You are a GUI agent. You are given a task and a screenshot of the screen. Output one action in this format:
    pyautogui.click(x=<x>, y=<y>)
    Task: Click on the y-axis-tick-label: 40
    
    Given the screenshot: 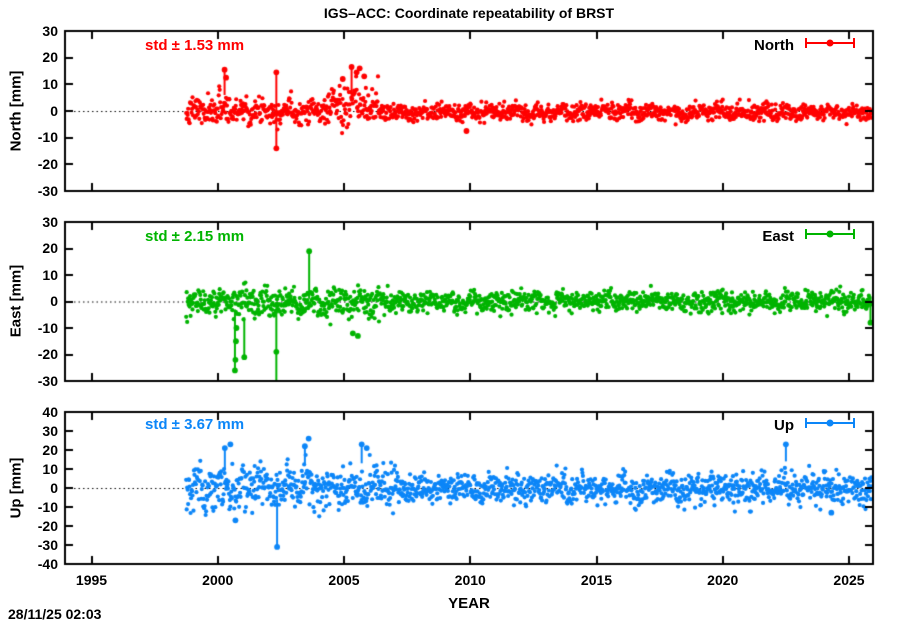 What is the action you would take?
    pyautogui.click(x=50, y=411)
    